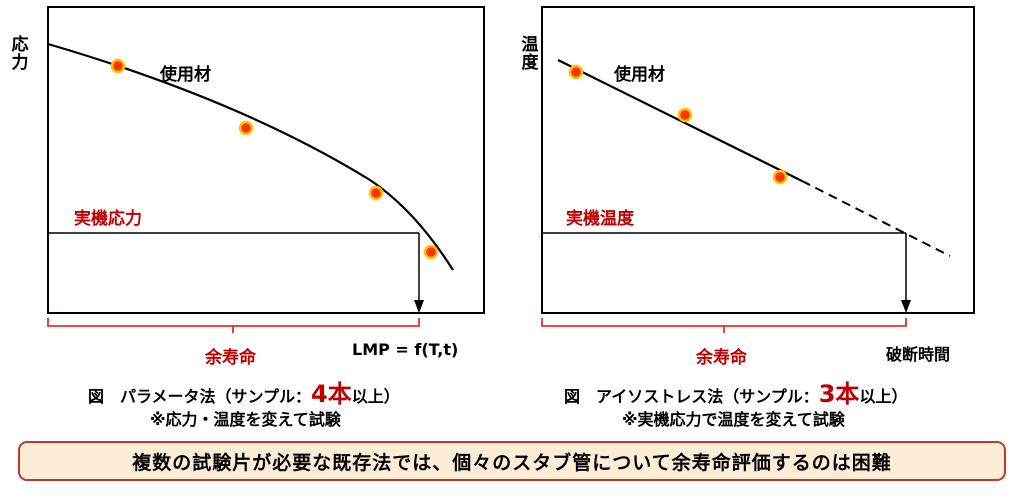  Describe the element at coordinates (733, 419) in the screenshot. I see `right-caption-note: ※実機応力で温度を変えて試験` at that location.